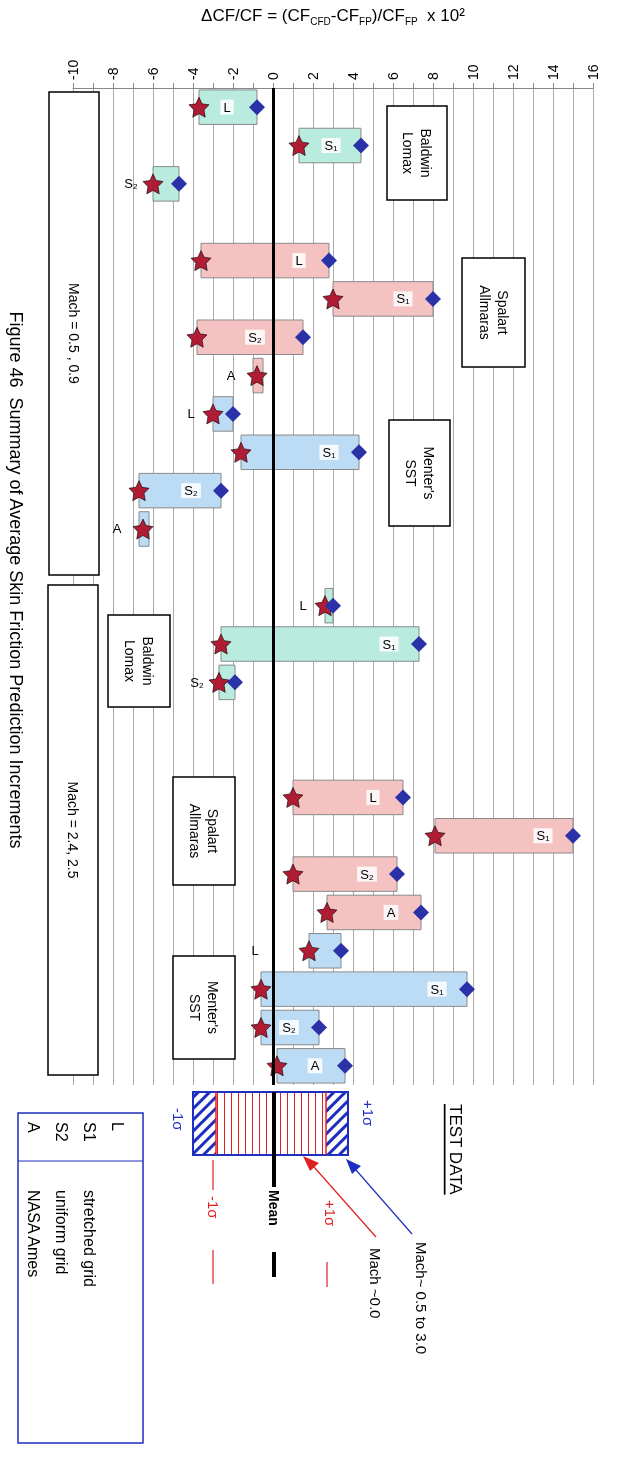 The image size is (627, 1462). Describe the element at coordinates (593, 72) in the screenshot. I see `x-tick-label: 16` at that location.